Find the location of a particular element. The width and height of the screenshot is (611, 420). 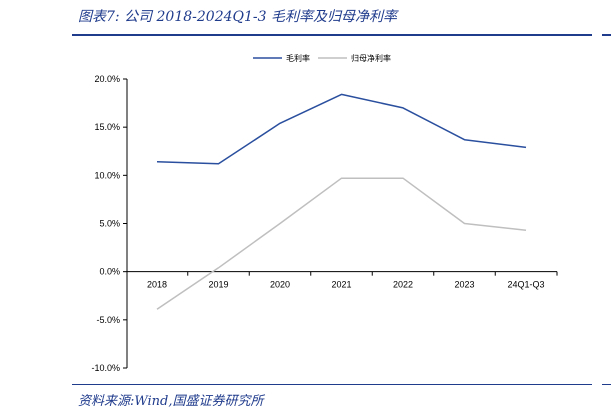

y-tick-label: -5.0% is located at coordinates (108, 320).